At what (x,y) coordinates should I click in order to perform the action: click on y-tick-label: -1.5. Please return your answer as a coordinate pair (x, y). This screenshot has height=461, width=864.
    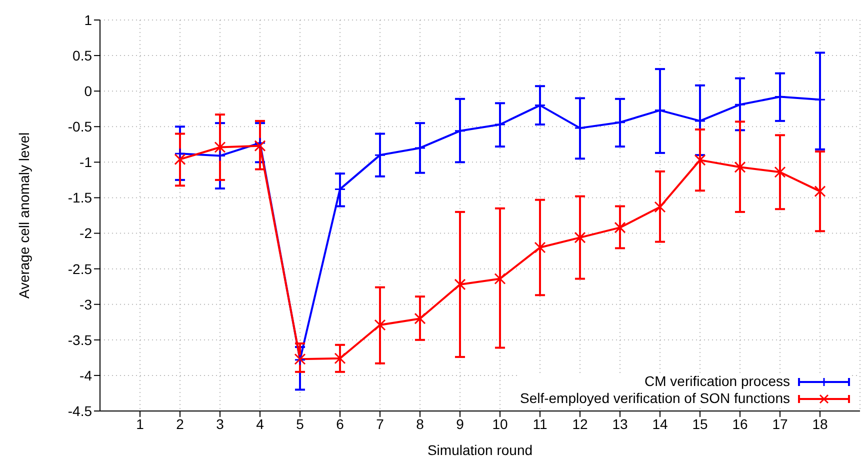
    Looking at the image, I should click on (80, 198).